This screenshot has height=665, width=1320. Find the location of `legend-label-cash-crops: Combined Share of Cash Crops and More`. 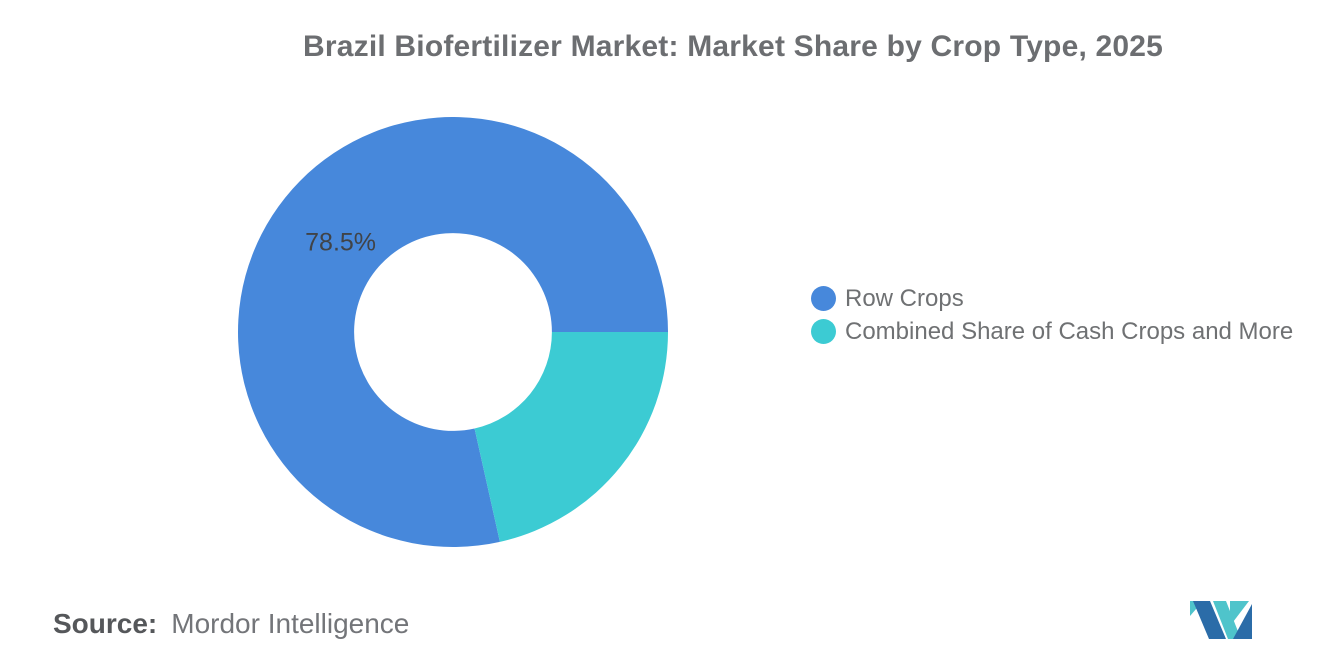

legend-label-cash-crops: Combined Share of Cash Crops and More is located at coordinates (1069, 331).